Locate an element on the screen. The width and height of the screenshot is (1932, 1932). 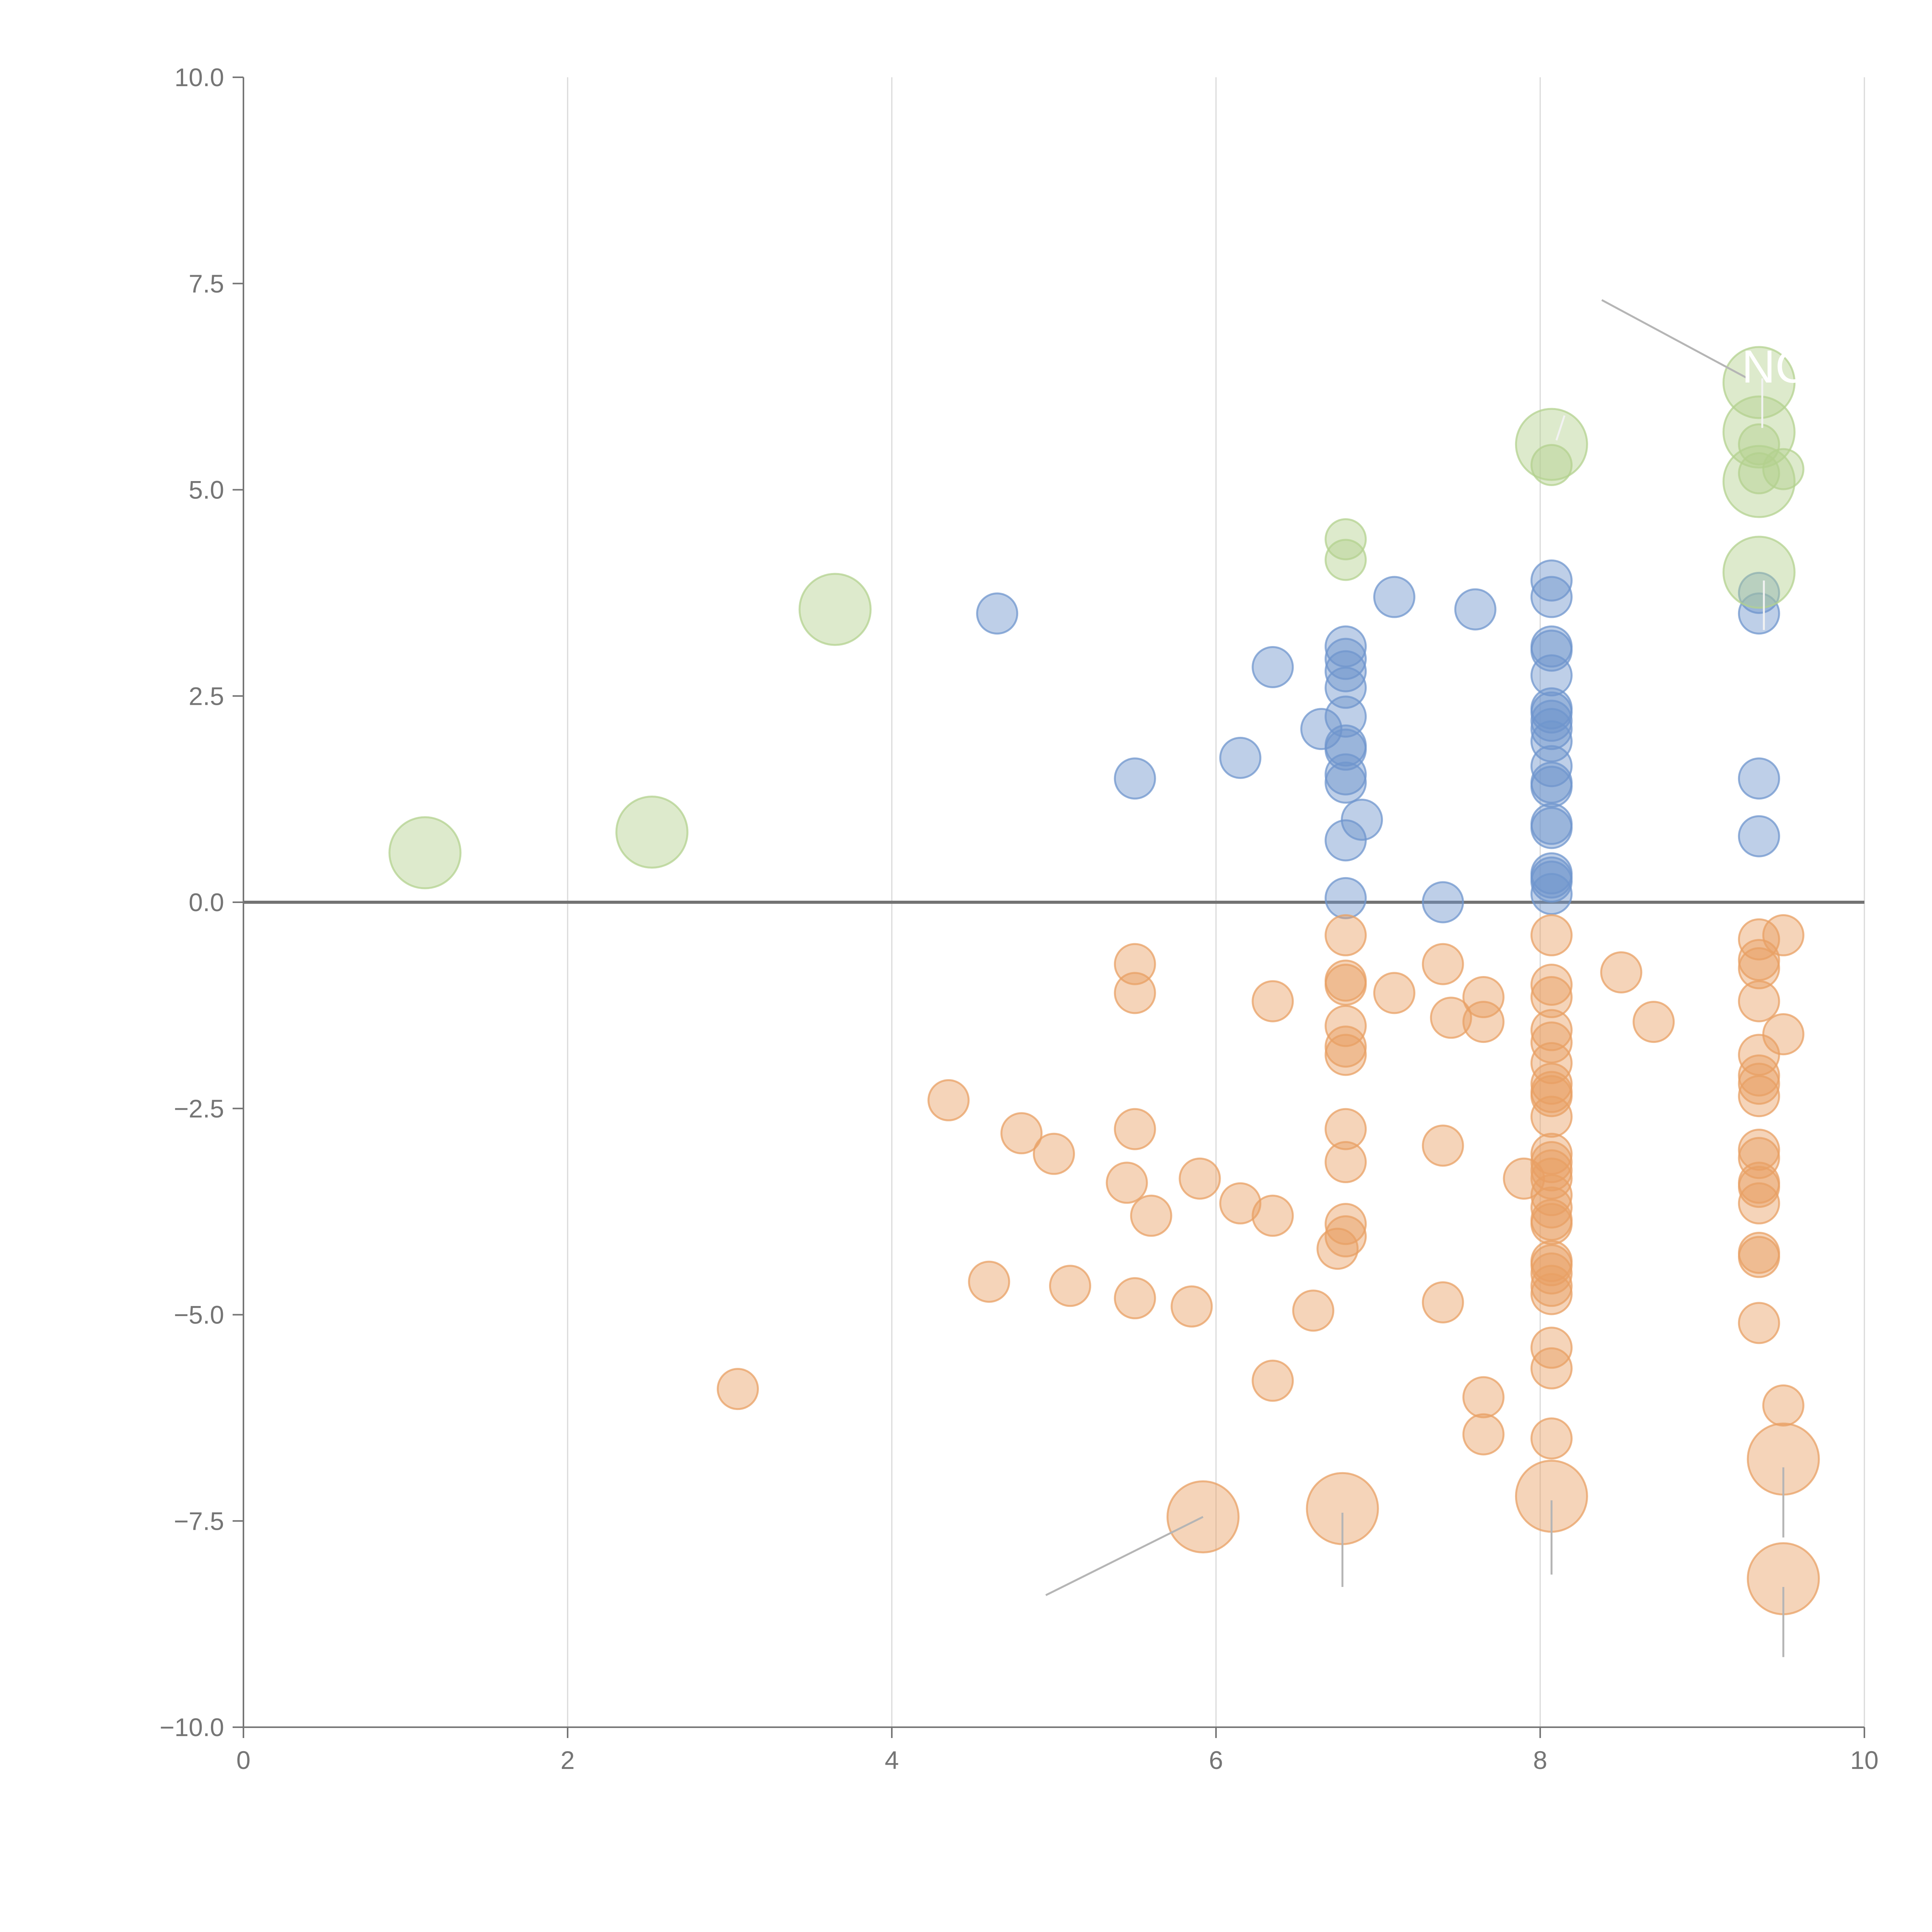
y-tick-label: 5.0 is located at coordinates (207, 490).